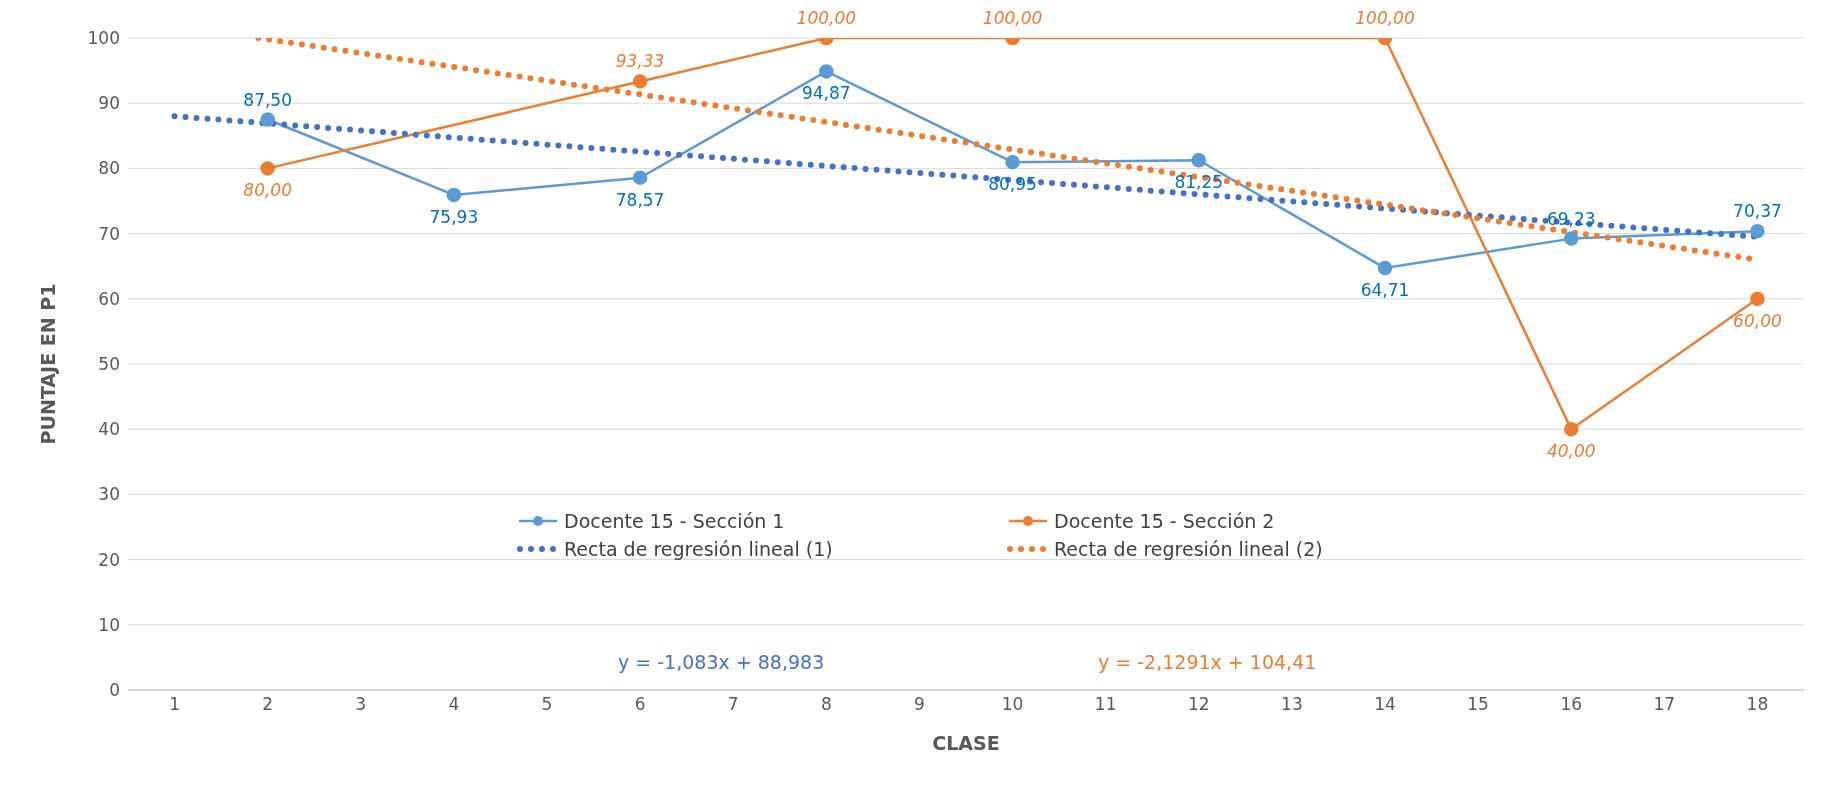 The image size is (1842, 793). What do you see at coordinates (1207, 661) in the screenshot?
I see `annotation: y = -2,1291x + 104,41` at bounding box center [1207, 661].